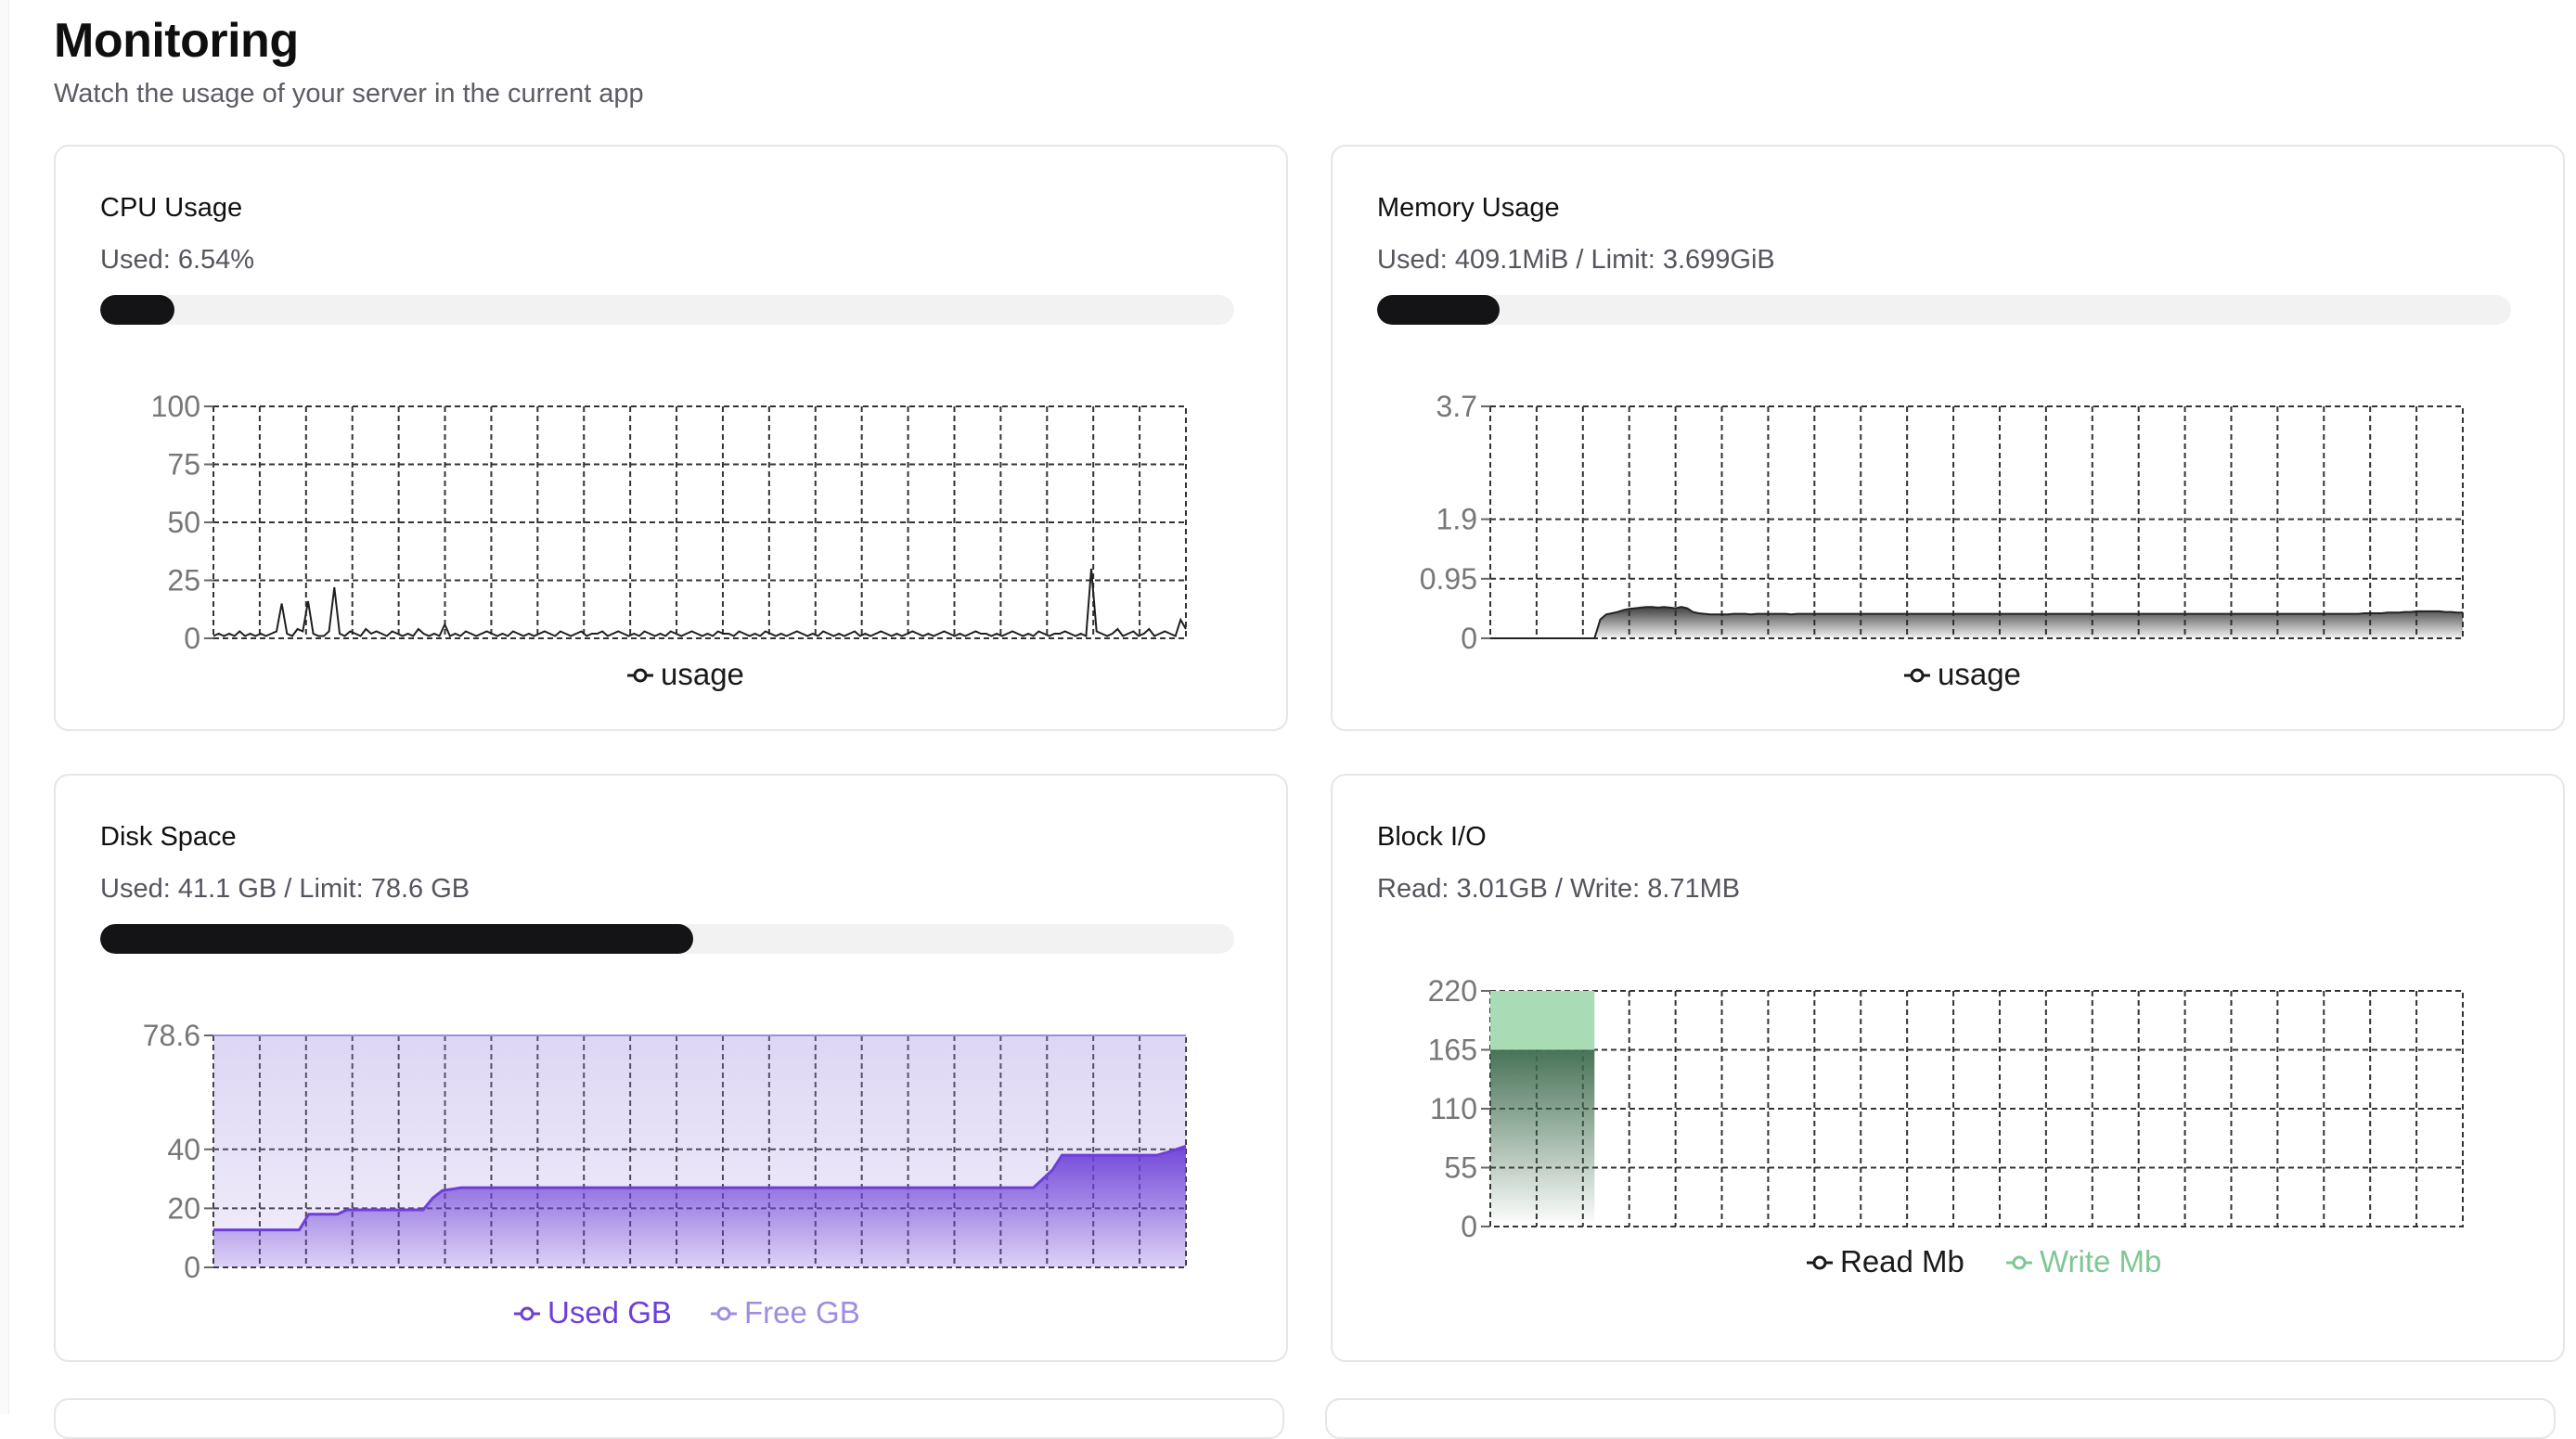 This screenshot has width=2576, height=1439. What do you see at coordinates (1449, 579) in the screenshot?
I see `y-tick-label: 0.95` at bounding box center [1449, 579].